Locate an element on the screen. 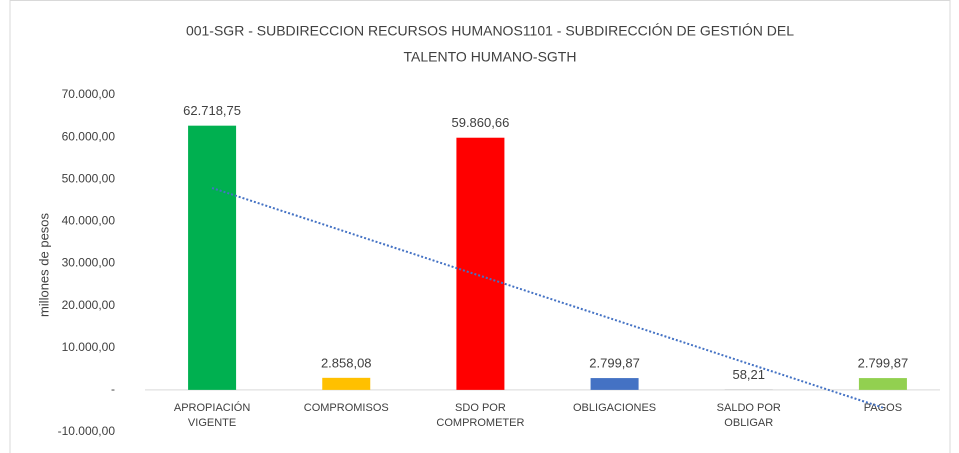 The image size is (959, 453). x-tick-label: OBLIGACIONES is located at coordinates (614, 408).